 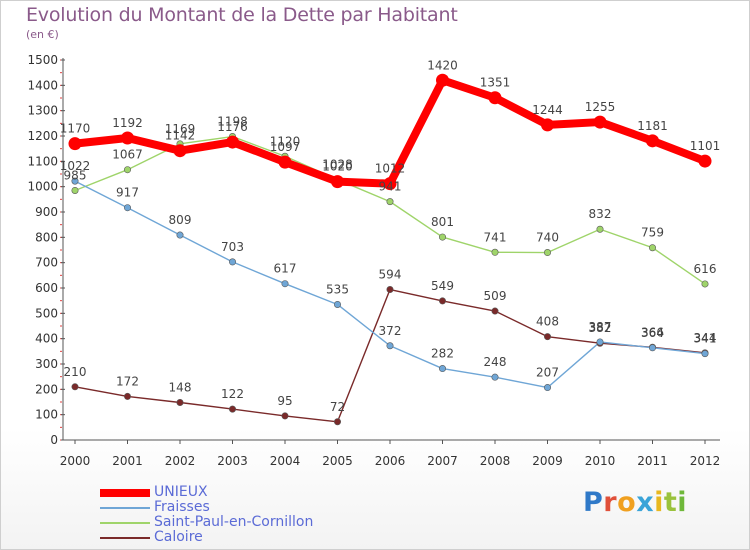 What do you see at coordinates (337, 165) in the screenshot?
I see `data-label: 1028` at bounding box center [337, 165].